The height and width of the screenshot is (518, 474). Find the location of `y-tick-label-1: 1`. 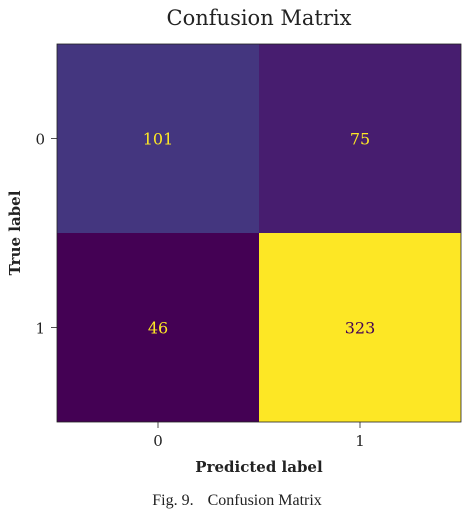

y-tick-label-1: 1 is located at coordinates (40, 329).